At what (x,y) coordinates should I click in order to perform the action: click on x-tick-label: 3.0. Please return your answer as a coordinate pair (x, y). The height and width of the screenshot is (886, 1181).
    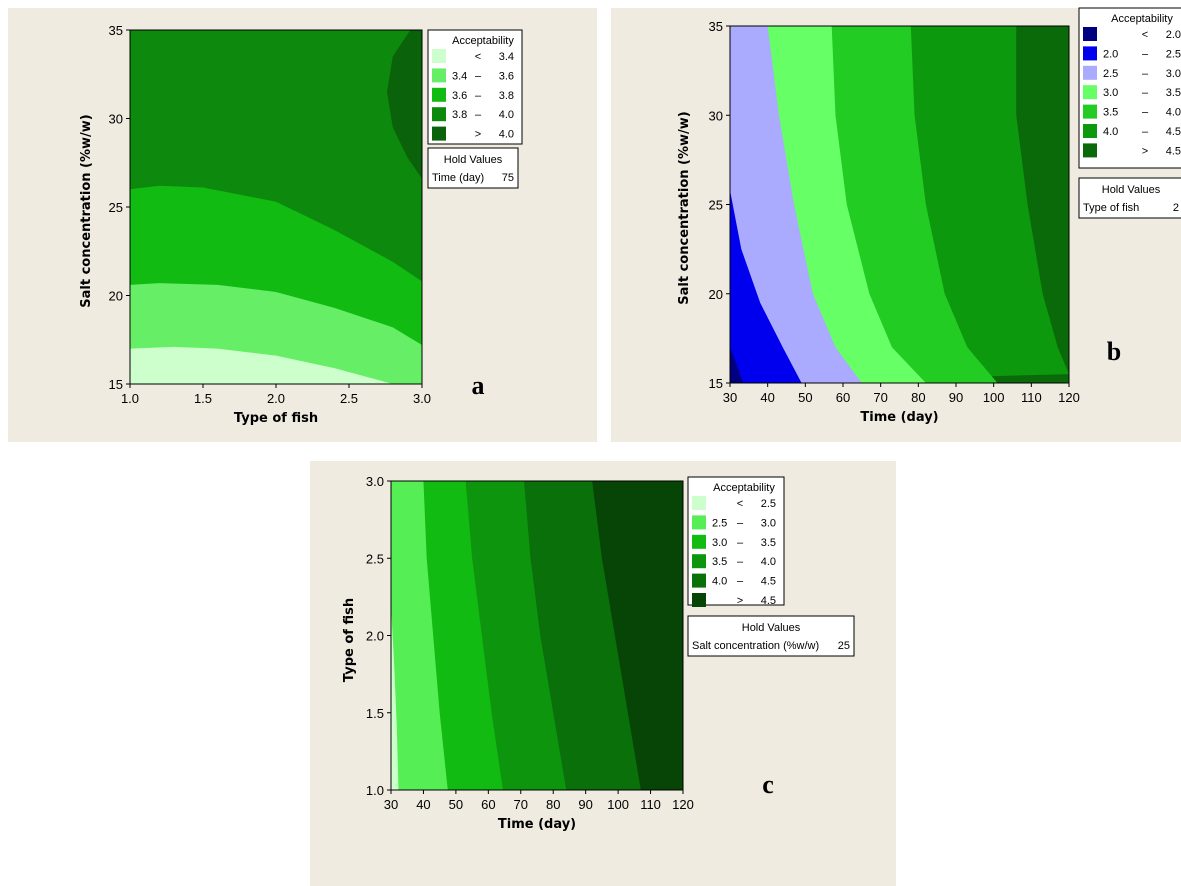
    Looking at the image, I should click on (422, 398).